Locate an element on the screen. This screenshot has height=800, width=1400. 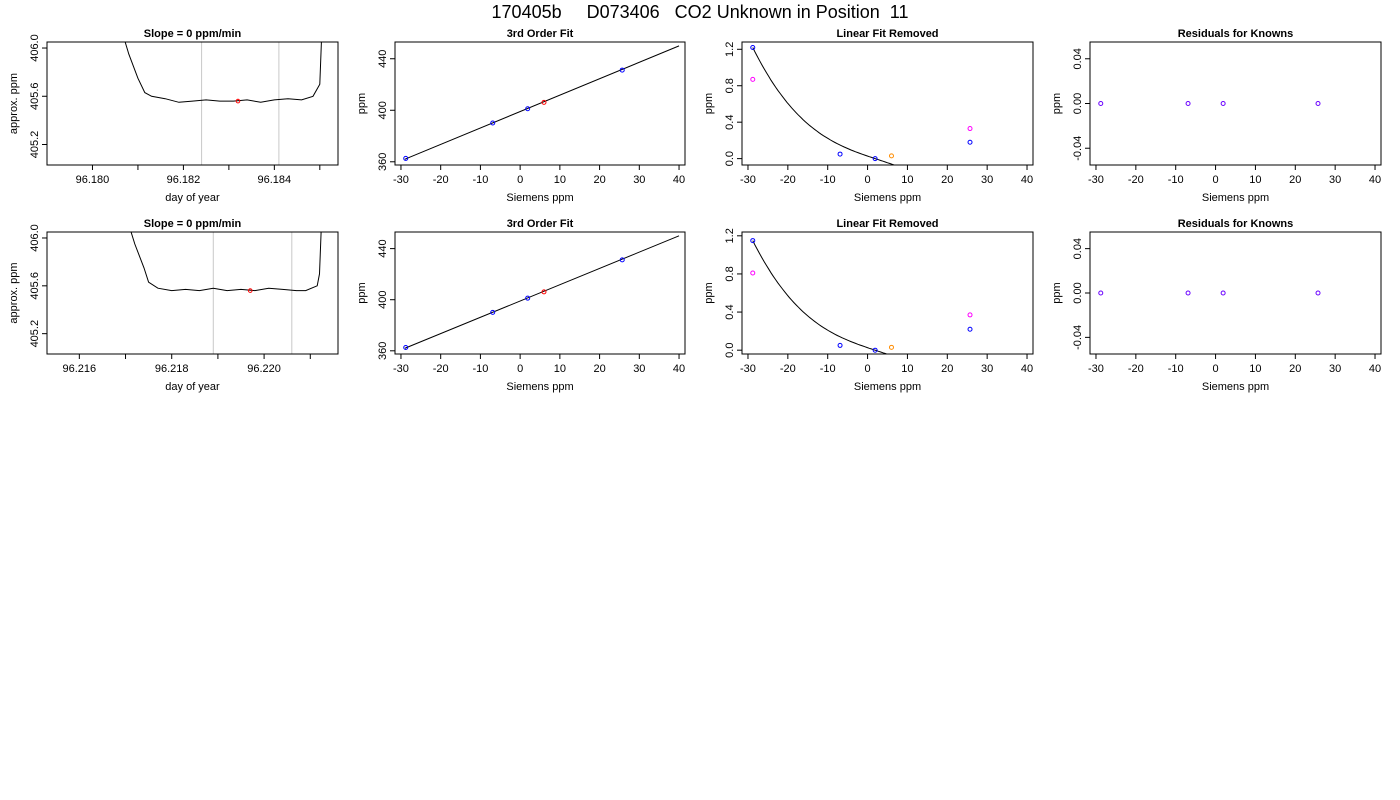
y-tick-label: 400 is located at coordinates (383, 300).